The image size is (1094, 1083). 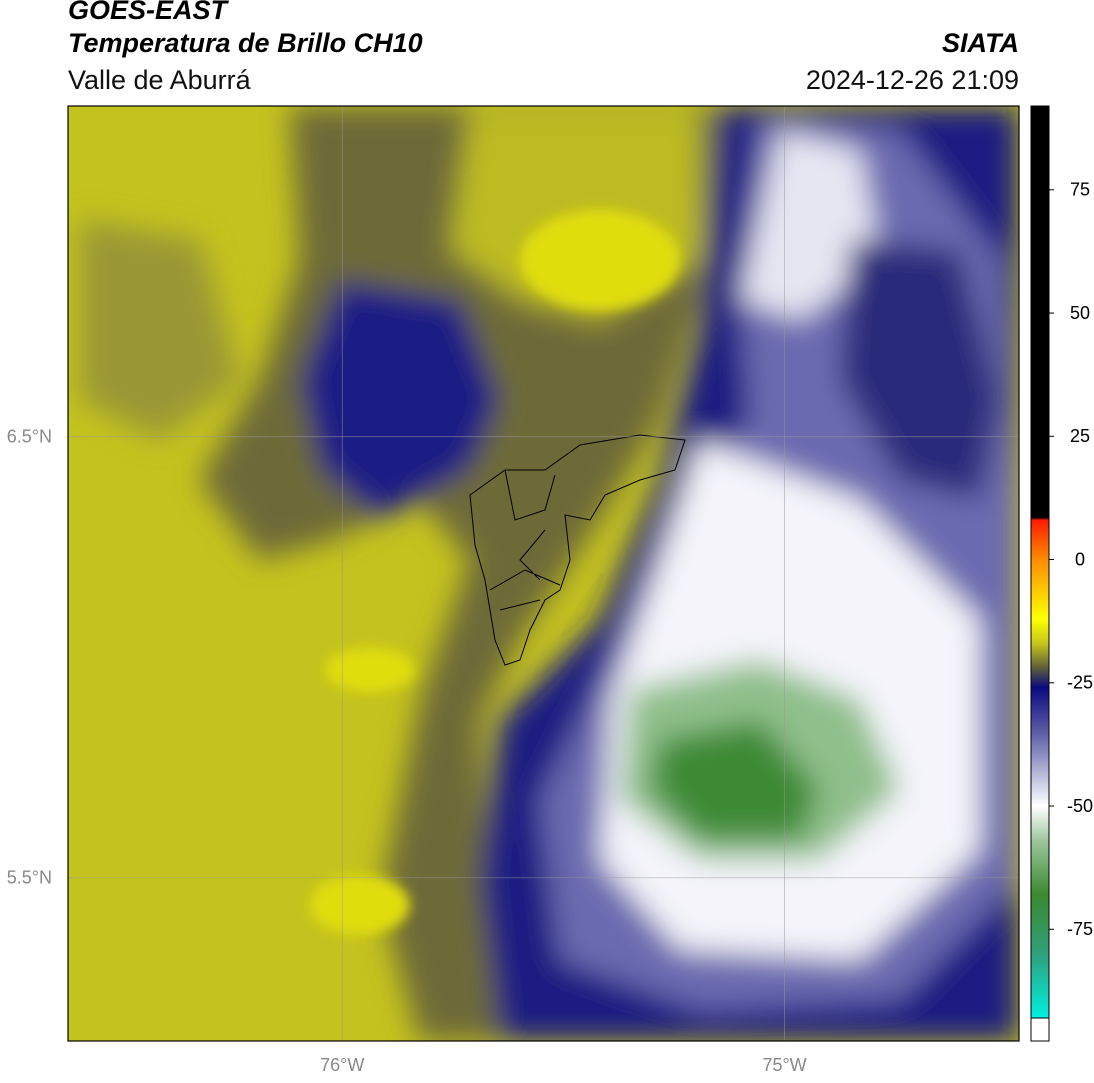 What do you see at coordinates (29, 878) in the screenshot?
I see `lat-tick-label: 5.5°N` at bounding box center [29, 878].